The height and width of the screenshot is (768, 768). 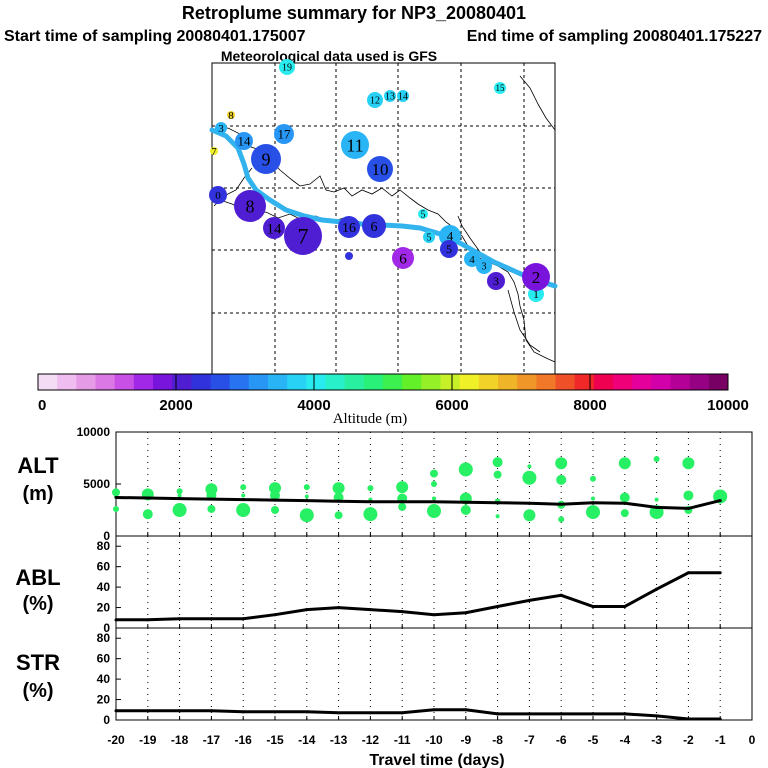 I want to click on x-tick-label: -5, so click(x=593, y=740).